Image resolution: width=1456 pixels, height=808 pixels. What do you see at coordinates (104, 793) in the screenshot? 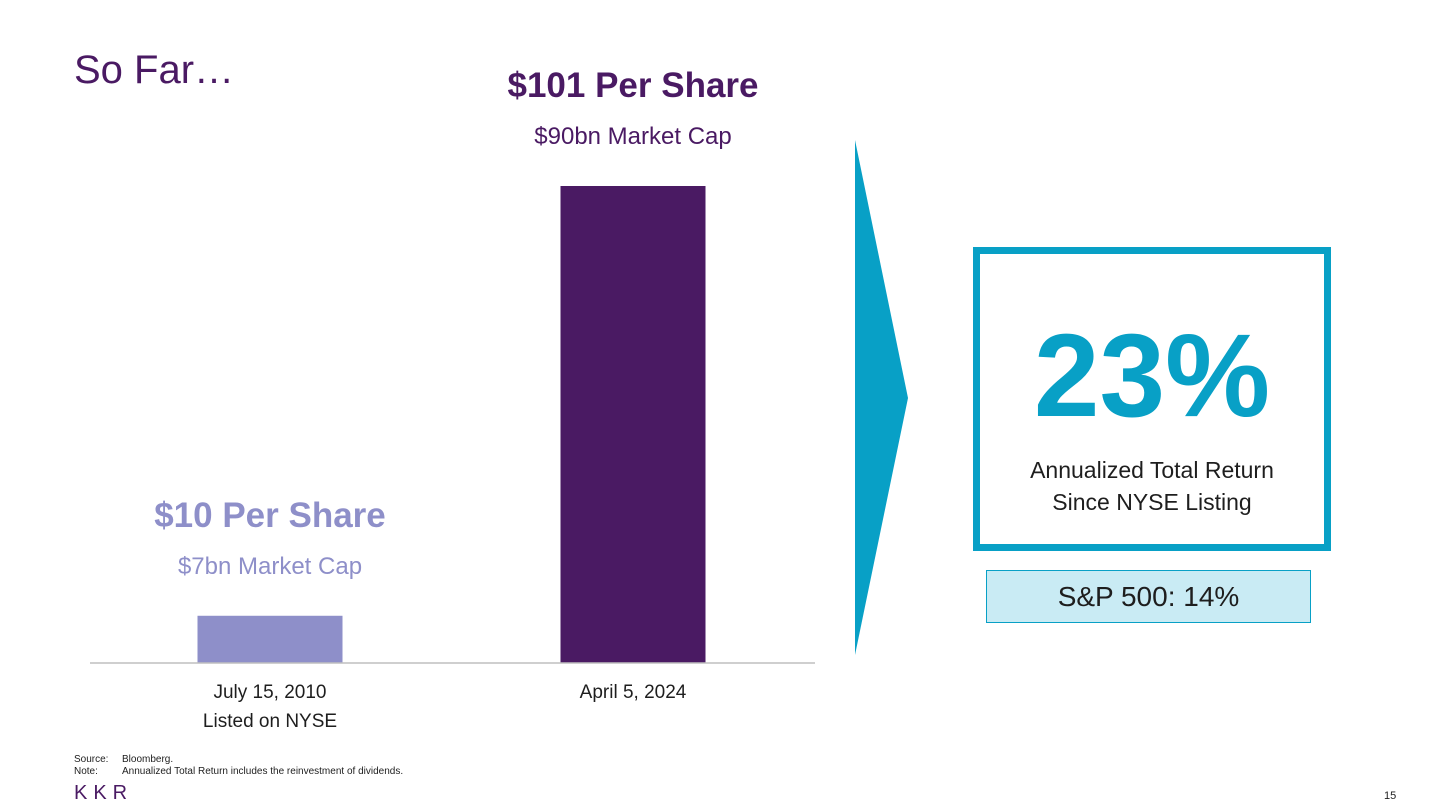
I see `kkr-logo: KKR` at bounding box center [104, 793].